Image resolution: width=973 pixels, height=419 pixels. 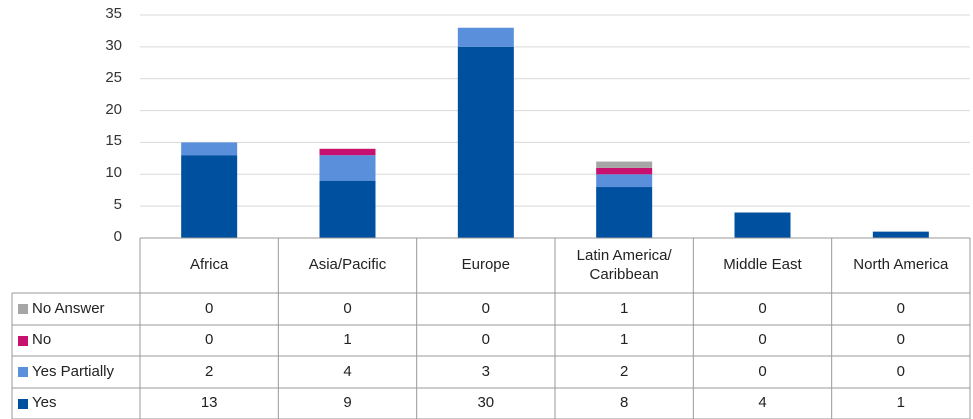 I want to click on category-label: Middle East, so click(x=762, y=265).